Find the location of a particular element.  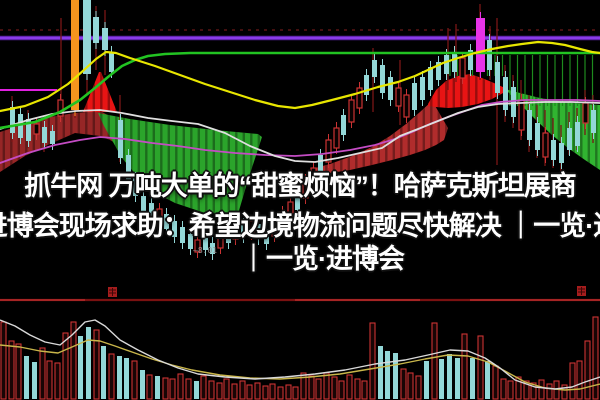

red-marker-icons is located at coordinates (347, 291).